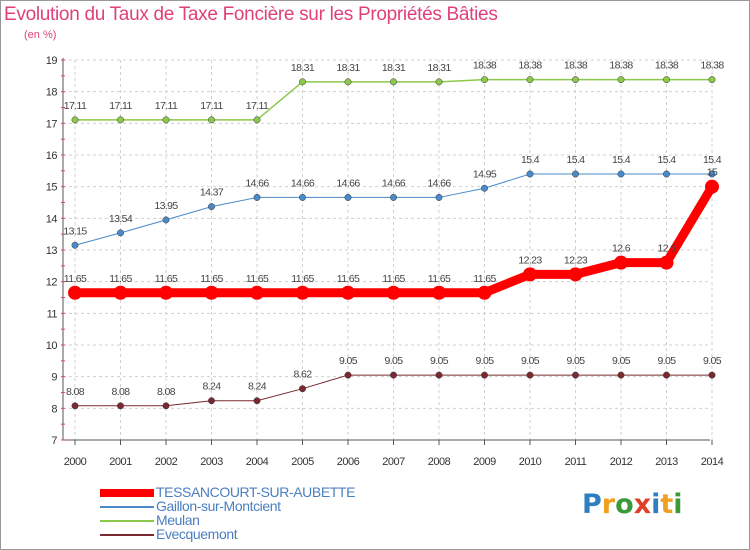 The image size is (750, 550). Describe the element at coordinates (52, 251) in the screenshot. I see `y-tick-label: 13` at that location.